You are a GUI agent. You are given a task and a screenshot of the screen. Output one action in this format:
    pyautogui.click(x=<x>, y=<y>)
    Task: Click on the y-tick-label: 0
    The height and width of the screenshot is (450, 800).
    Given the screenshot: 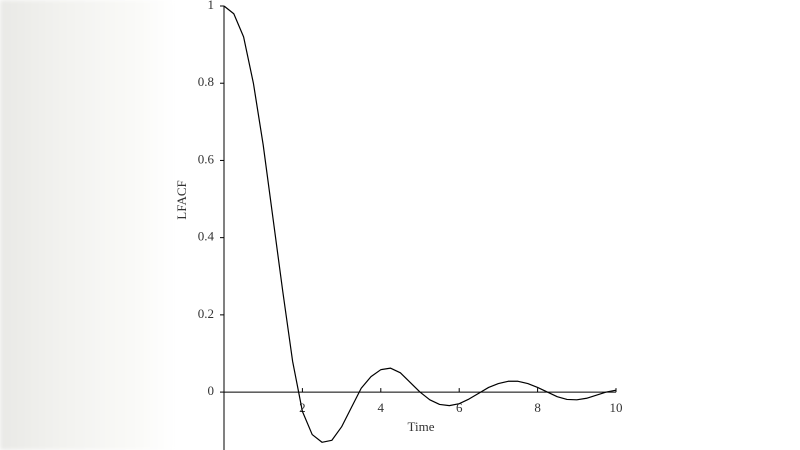 What is the action you would take?
    pyautogui.click(x=211, y=390)
    